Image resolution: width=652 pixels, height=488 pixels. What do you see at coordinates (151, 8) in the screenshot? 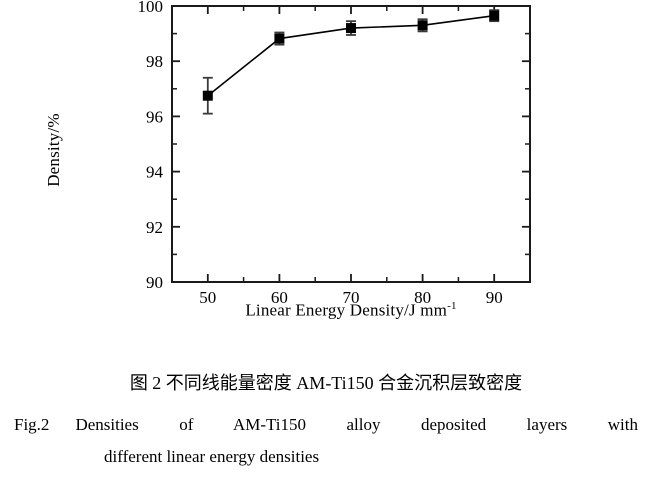
I see `y-tick-label: 100` at bounding box center [151, 8].